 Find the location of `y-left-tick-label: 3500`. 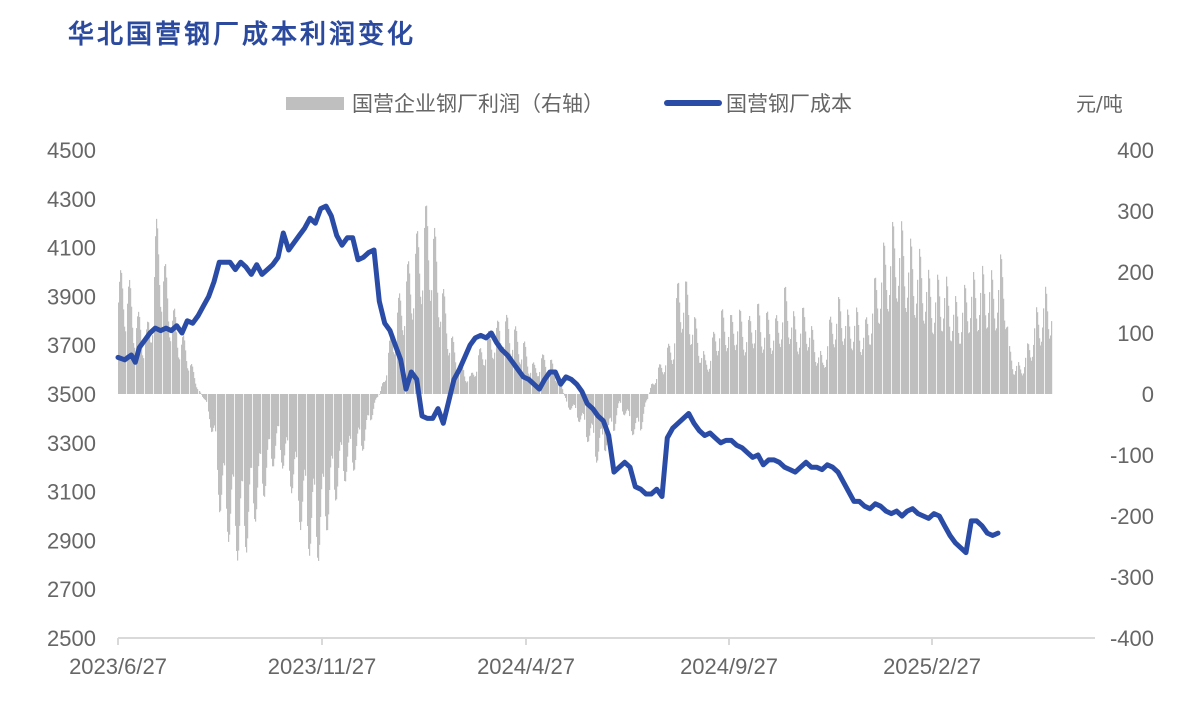

y-left-tick-label: 3500 is located at coordinates (71, 394).